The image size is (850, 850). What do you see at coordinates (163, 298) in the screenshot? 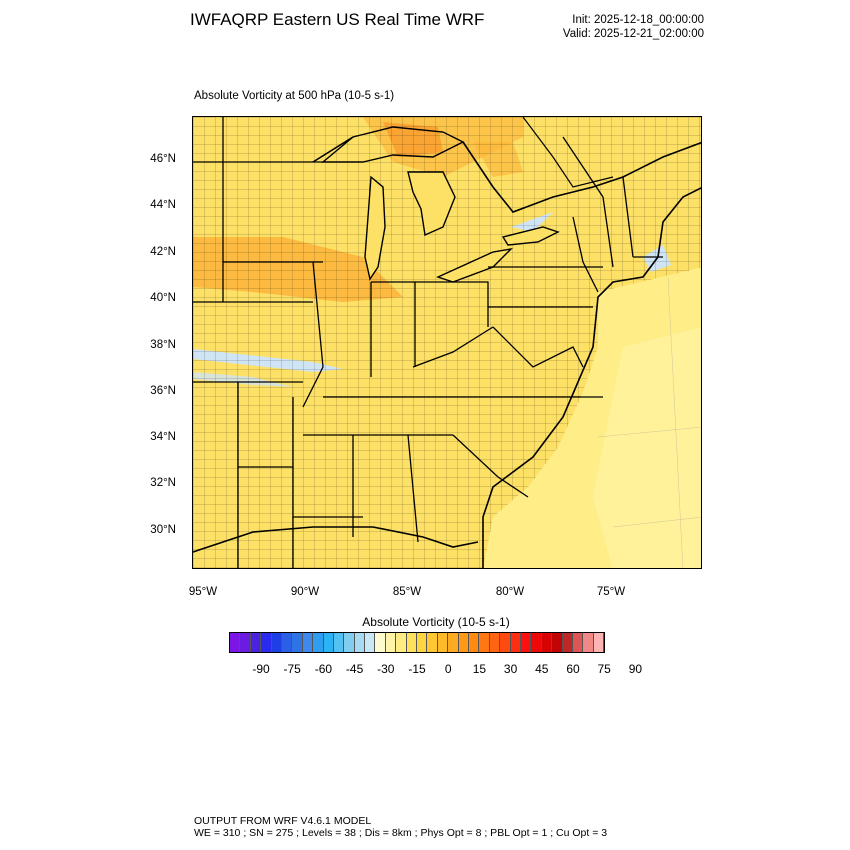
I see `lat-label: 40°N` at bounding box center [163, 298].